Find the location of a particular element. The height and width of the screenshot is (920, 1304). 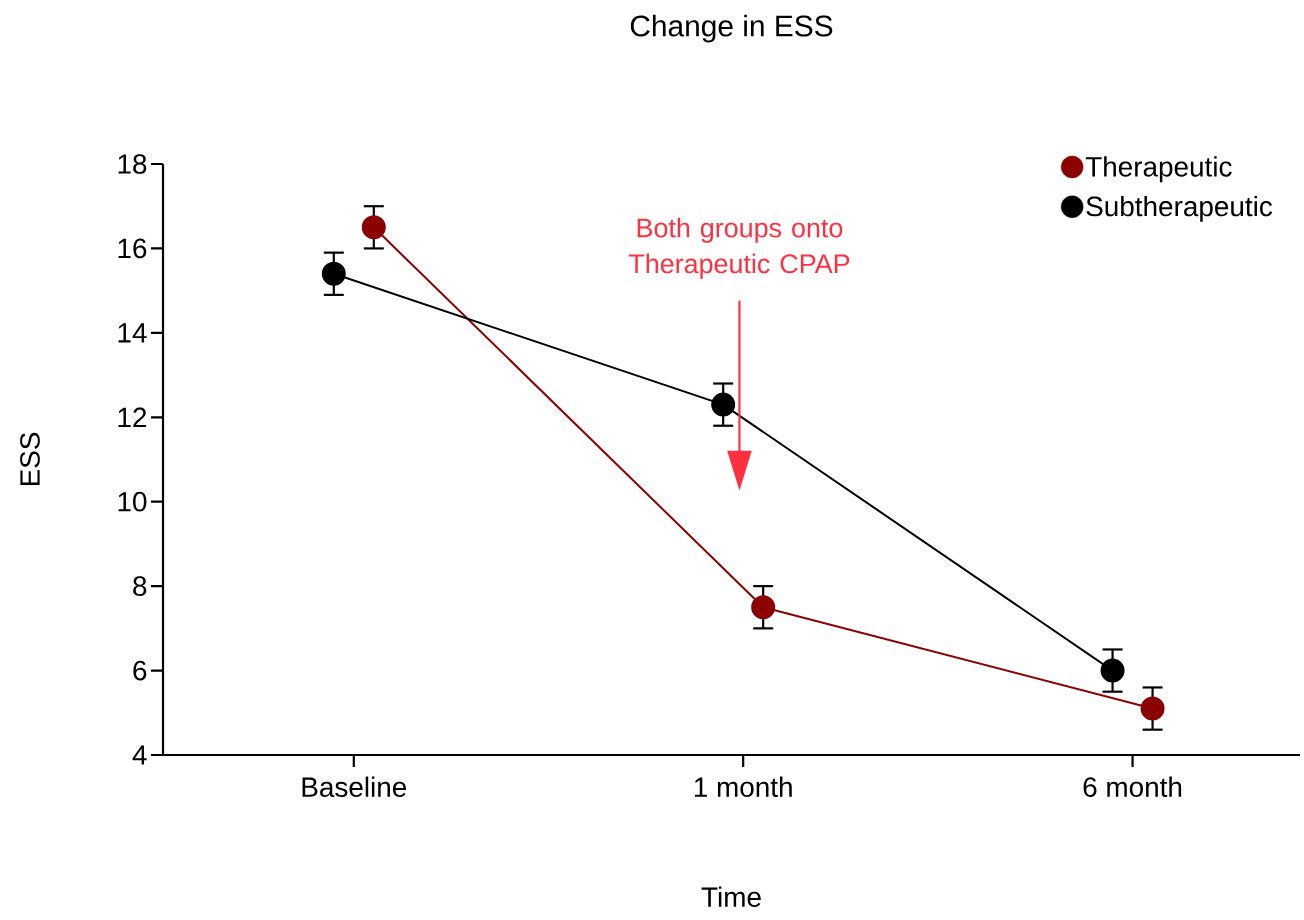

x-axis-title: Time is located at coordinates (731, 896).